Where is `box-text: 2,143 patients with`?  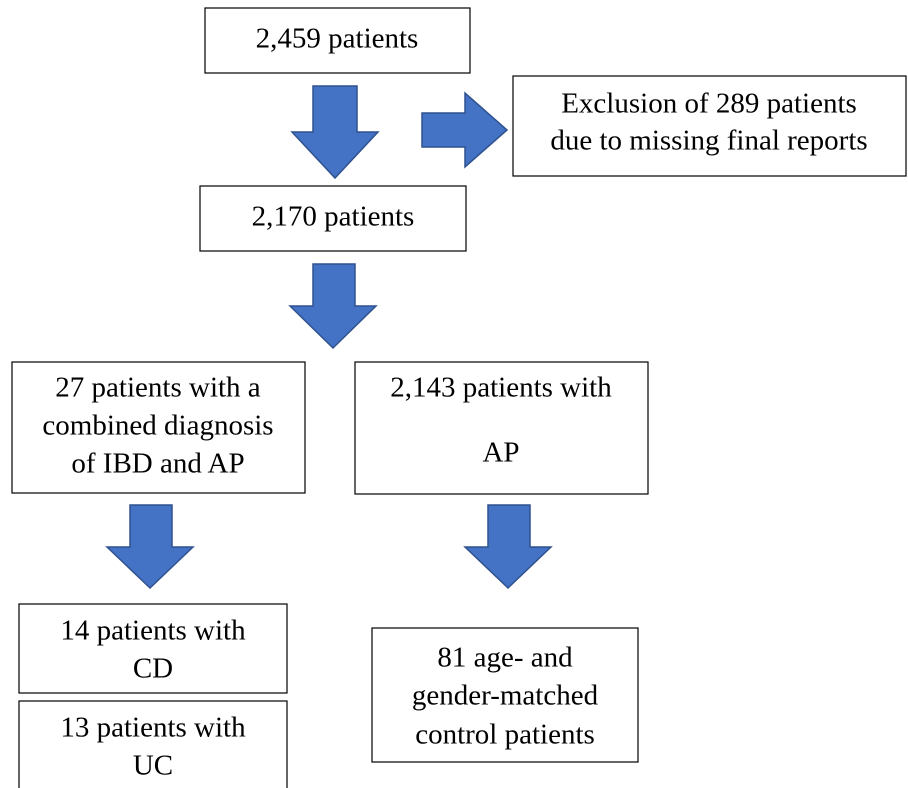
box-text: 2,143 patients with is located at coordinates (501, 388).